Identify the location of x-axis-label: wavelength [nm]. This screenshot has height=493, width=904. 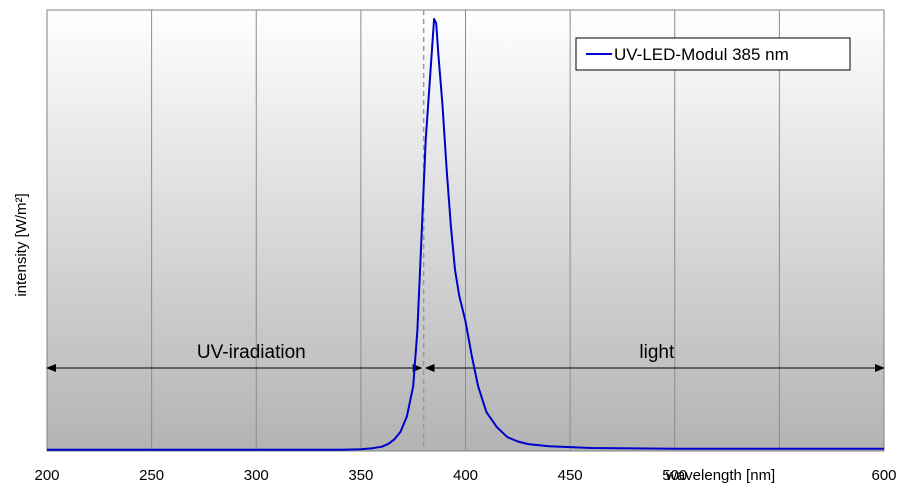
(720, 475).